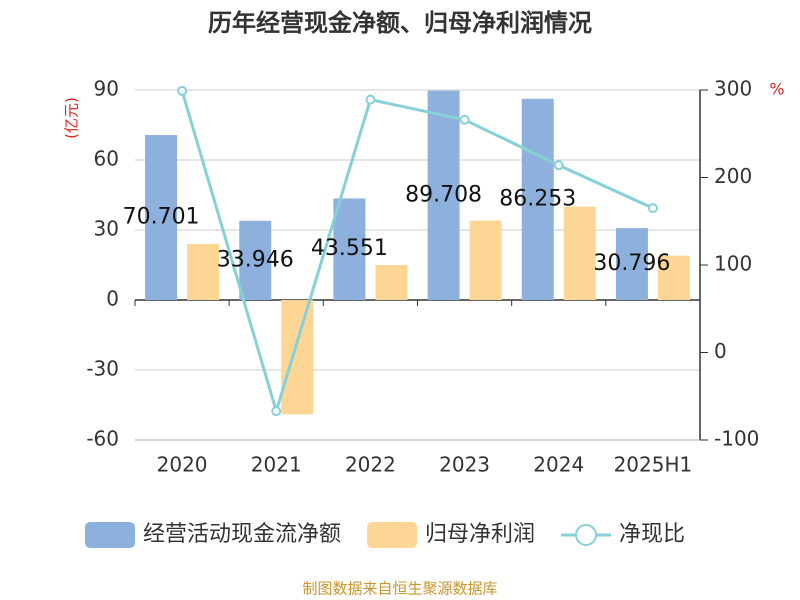 The width and height of the screenshot is (800, 600). I want to click on y-tick-label: 30, so click(106, 229).